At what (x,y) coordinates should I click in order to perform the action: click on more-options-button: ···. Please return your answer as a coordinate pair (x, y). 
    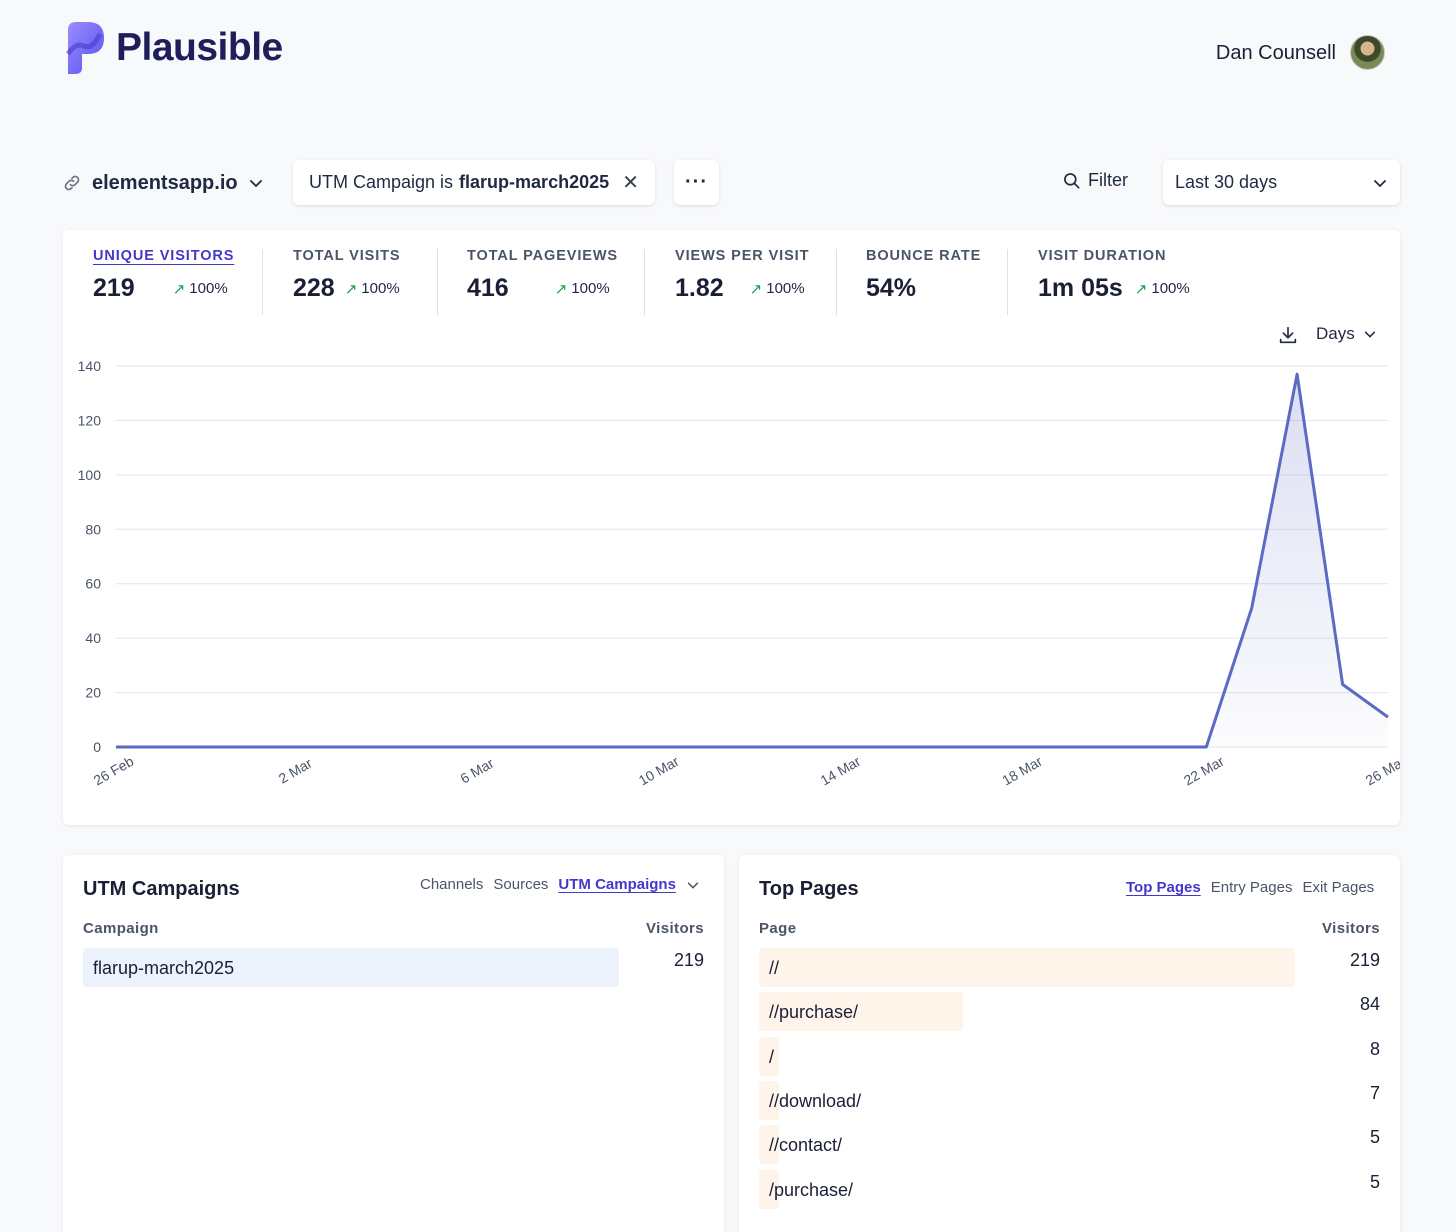
    Looking at the image, I should click on (696, 182).